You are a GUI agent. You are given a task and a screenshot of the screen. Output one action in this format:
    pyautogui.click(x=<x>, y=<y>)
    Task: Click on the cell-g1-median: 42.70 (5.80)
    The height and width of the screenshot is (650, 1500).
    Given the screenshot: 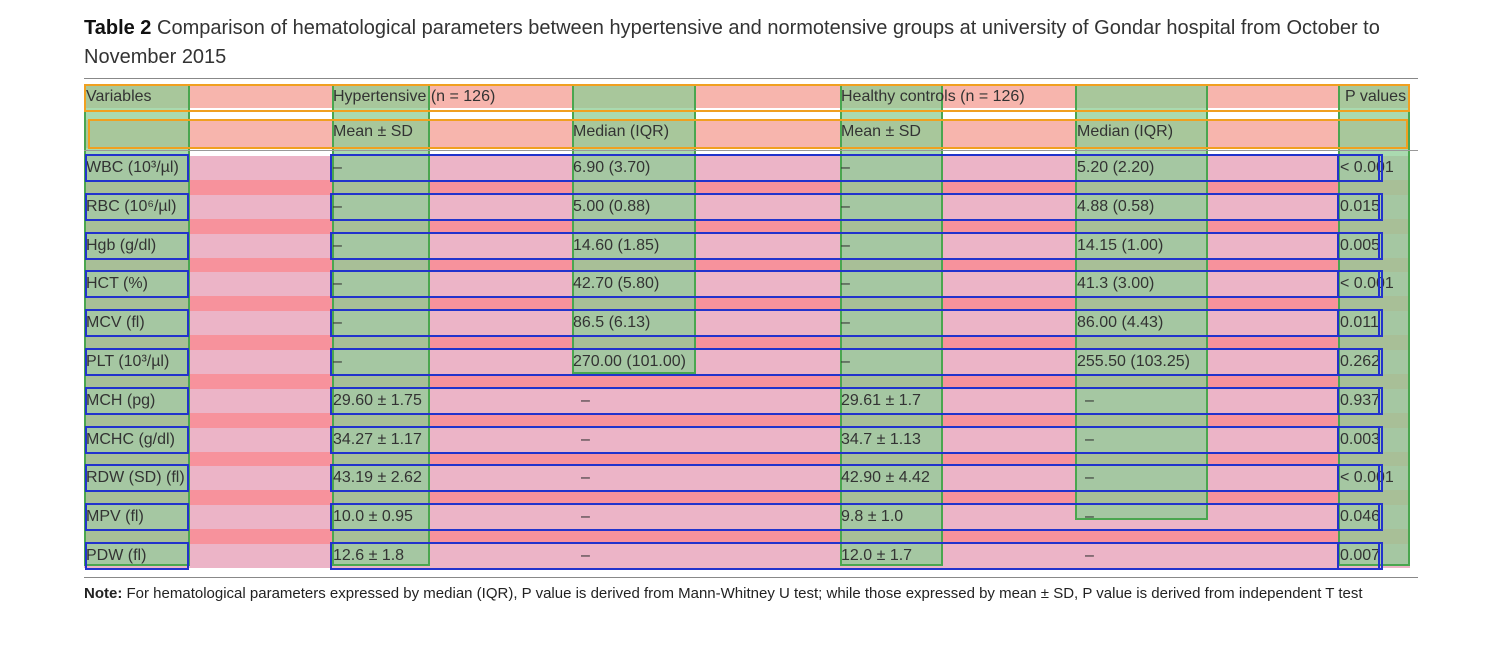 What is the action you would take?
    pyautogui.click(x=616, y=284)
    